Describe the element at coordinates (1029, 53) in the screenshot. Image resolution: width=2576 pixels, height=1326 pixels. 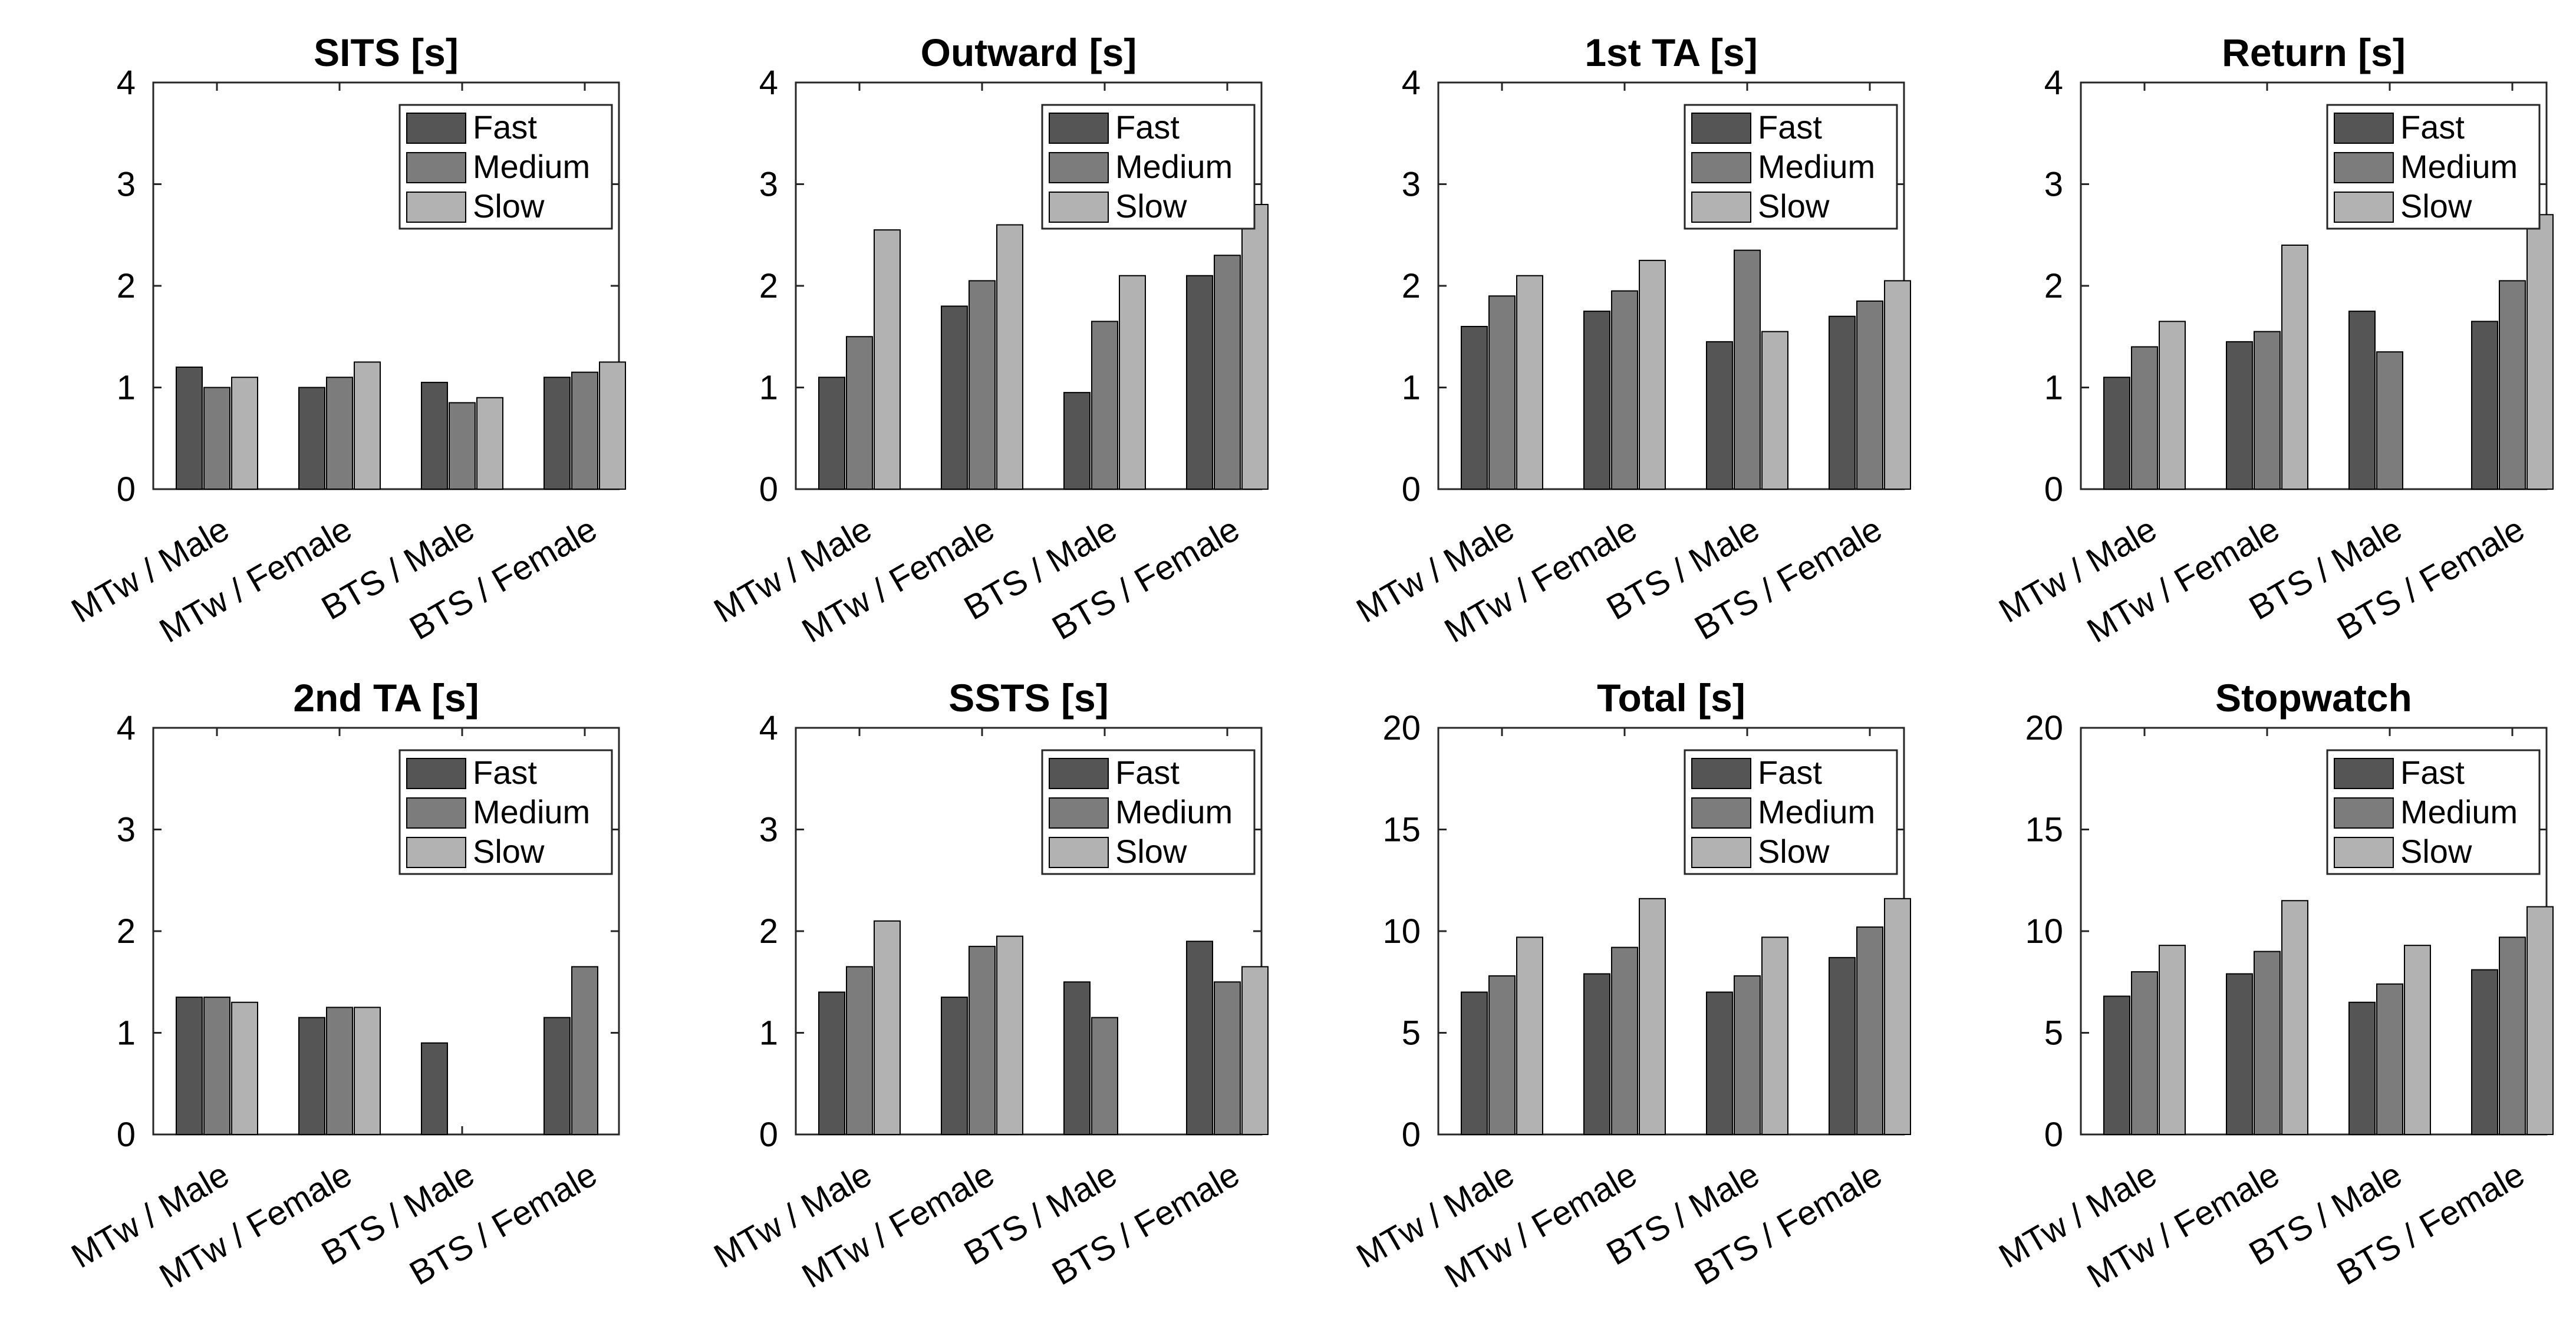
I see `panel-title: Outward [s]` at that location.